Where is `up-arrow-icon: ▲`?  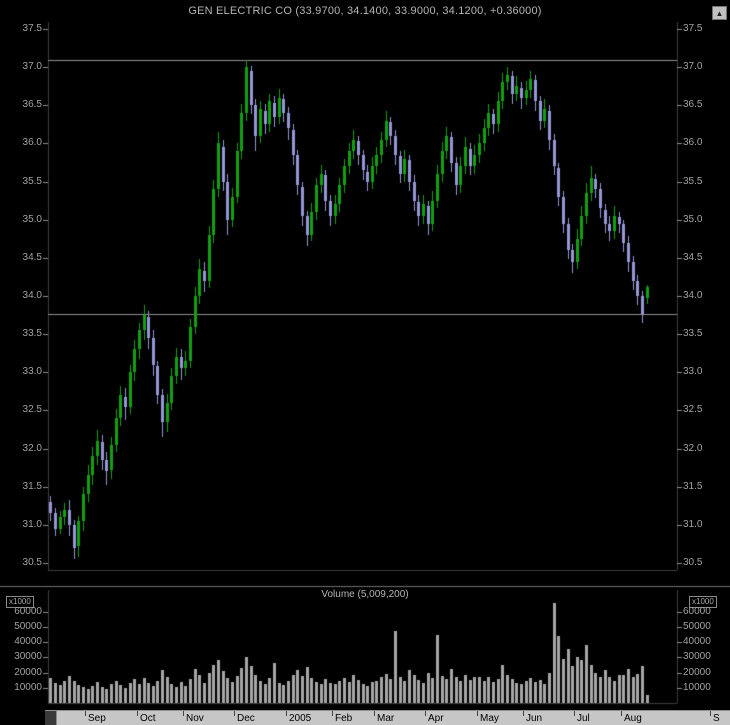 up-arrow-icon: ▲ is located at coordinates (719, 13).